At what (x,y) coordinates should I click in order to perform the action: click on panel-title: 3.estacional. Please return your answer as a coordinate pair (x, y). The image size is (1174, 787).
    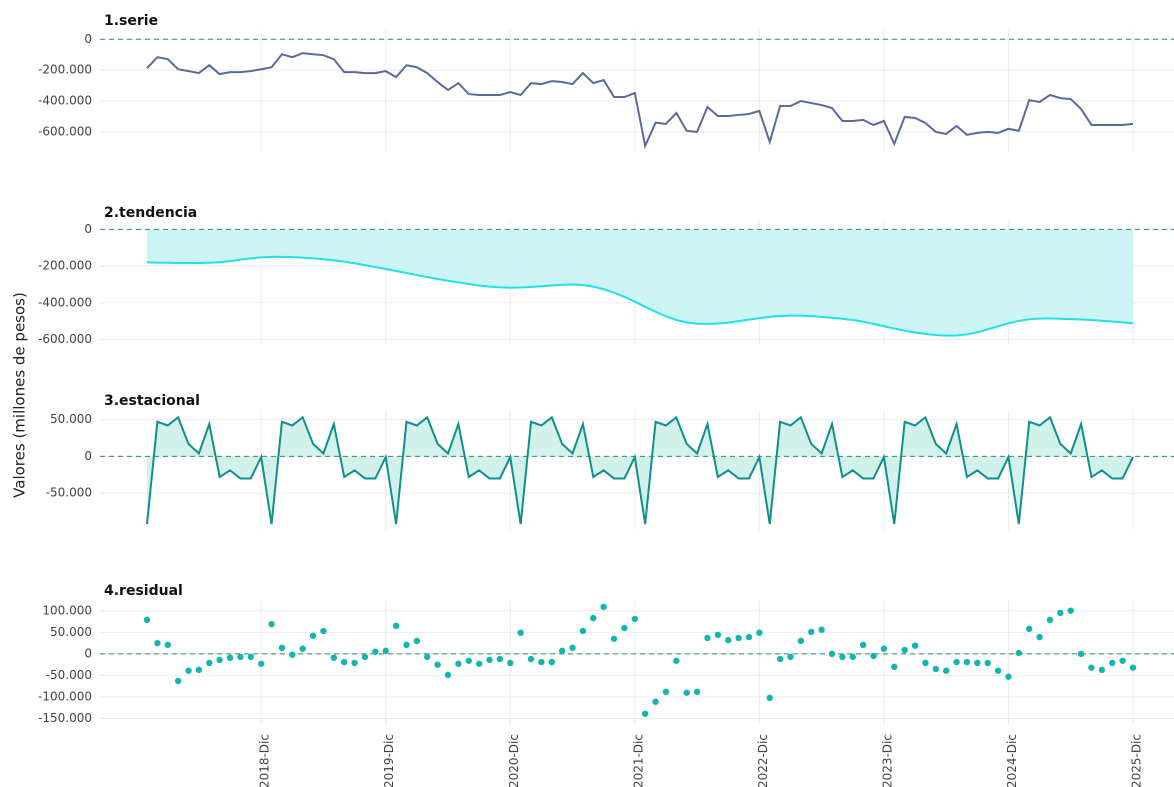
    Looking at the image, I should click on (152, 401).